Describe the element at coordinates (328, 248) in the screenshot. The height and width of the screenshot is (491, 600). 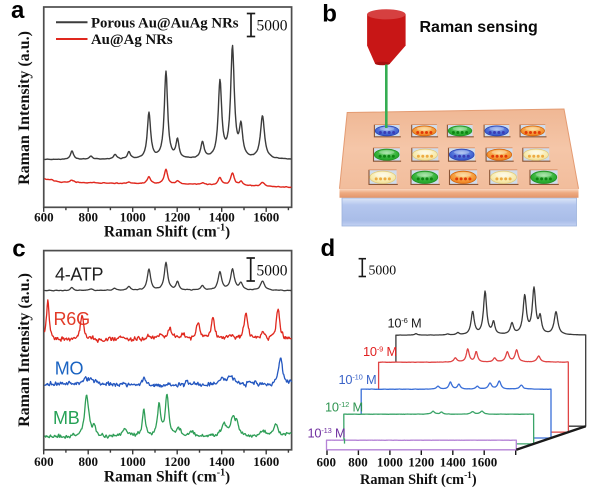
I see `svg-text: d` at that location.